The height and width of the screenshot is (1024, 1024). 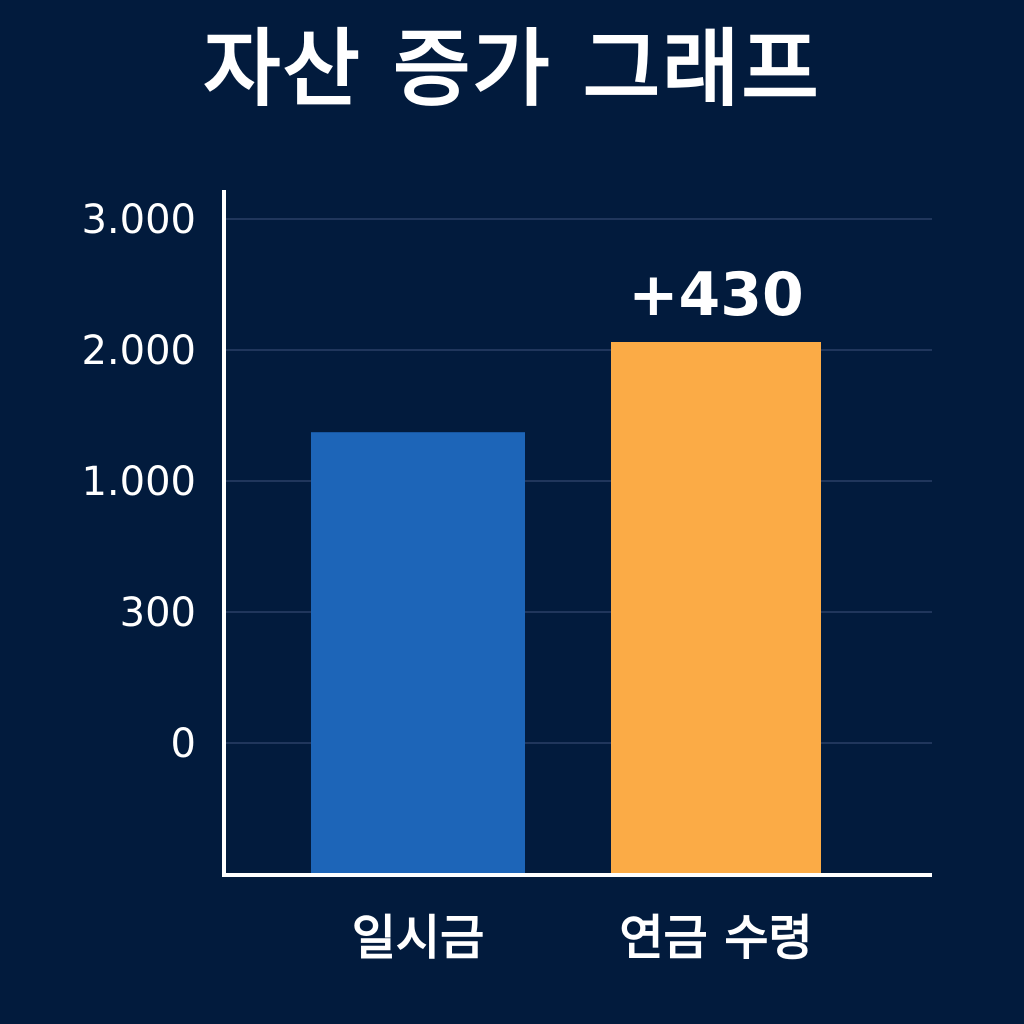 I want to click on data-labels: +430, so click(x=716, y=295).